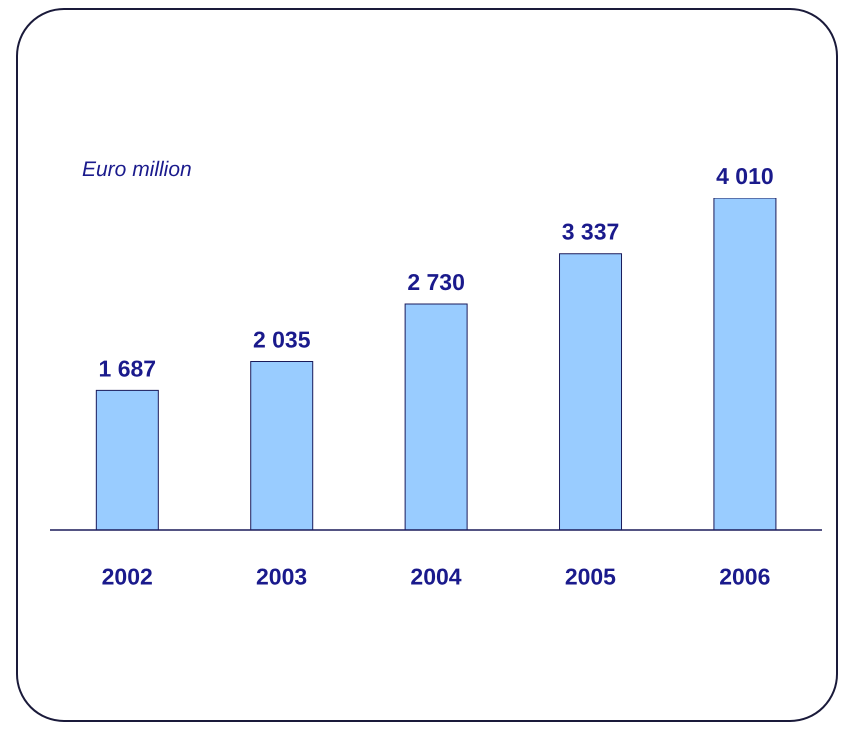 Image resolution: width=848 pixels, height=733 pixels. I want to click on data-label: 4 010, so click(745, 176).